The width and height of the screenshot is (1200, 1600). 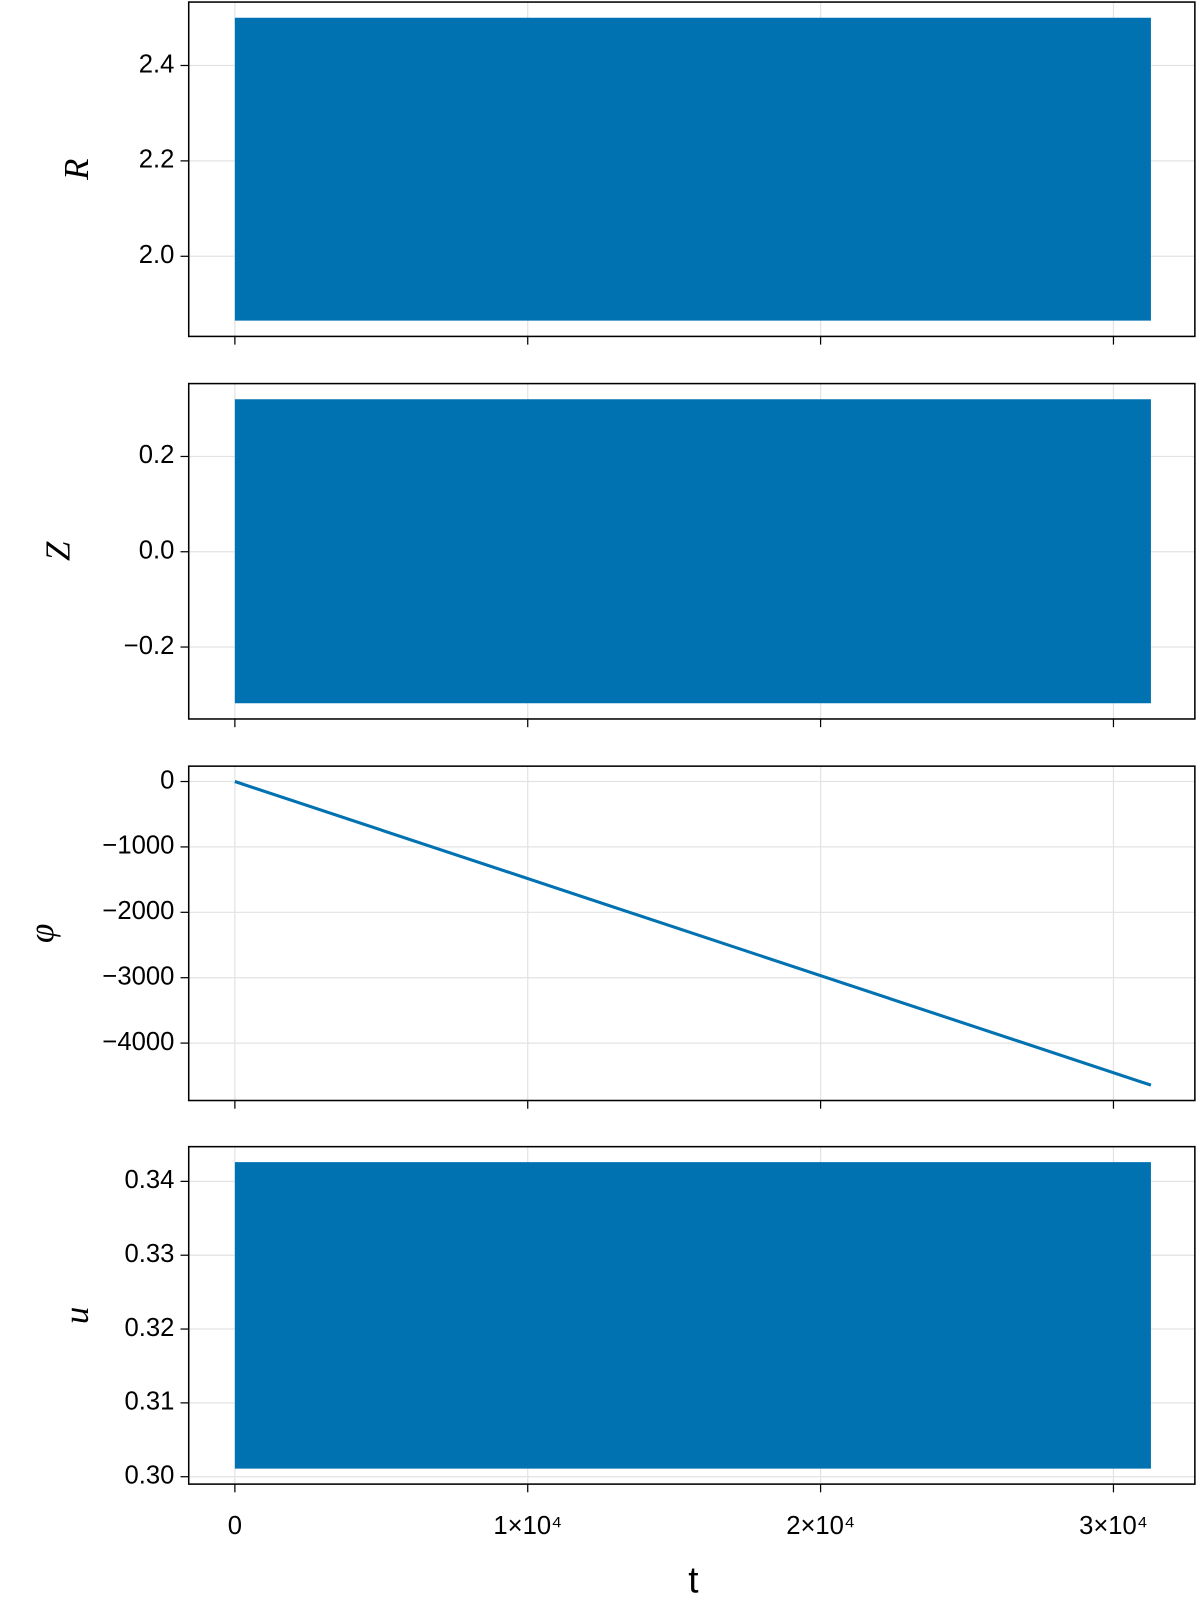 What do you see at coordinates (527, 1526) in the screenshot?
I see `x-tick-label: 1×10⁴` at bounding box center [527, 1526].